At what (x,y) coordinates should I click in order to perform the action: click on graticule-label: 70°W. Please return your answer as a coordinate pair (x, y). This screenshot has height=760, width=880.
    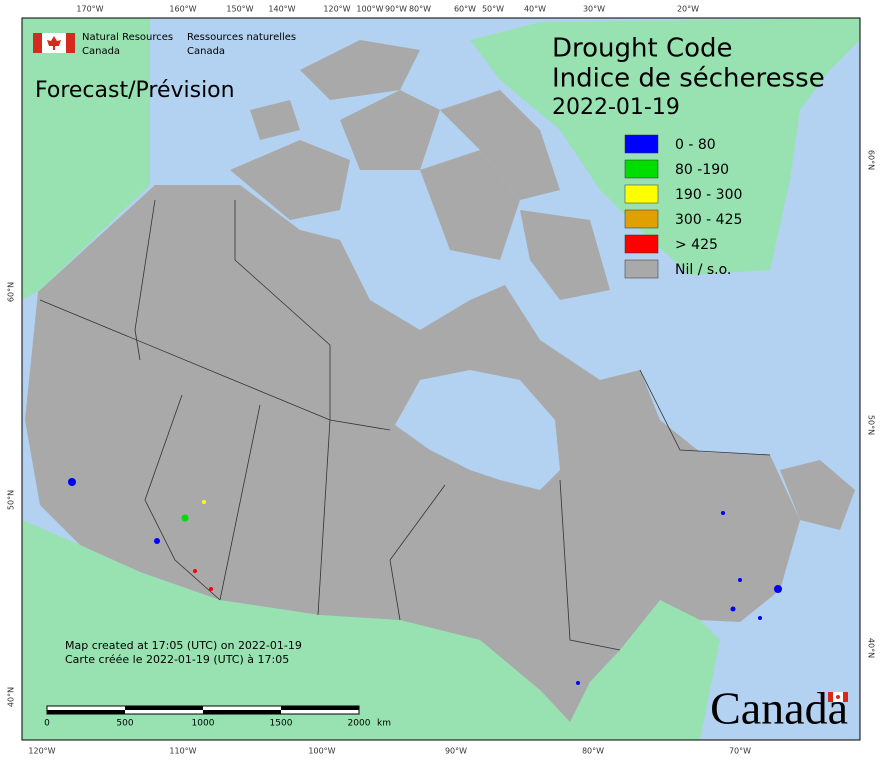
    Looking at the image, I should click on (740, 751).